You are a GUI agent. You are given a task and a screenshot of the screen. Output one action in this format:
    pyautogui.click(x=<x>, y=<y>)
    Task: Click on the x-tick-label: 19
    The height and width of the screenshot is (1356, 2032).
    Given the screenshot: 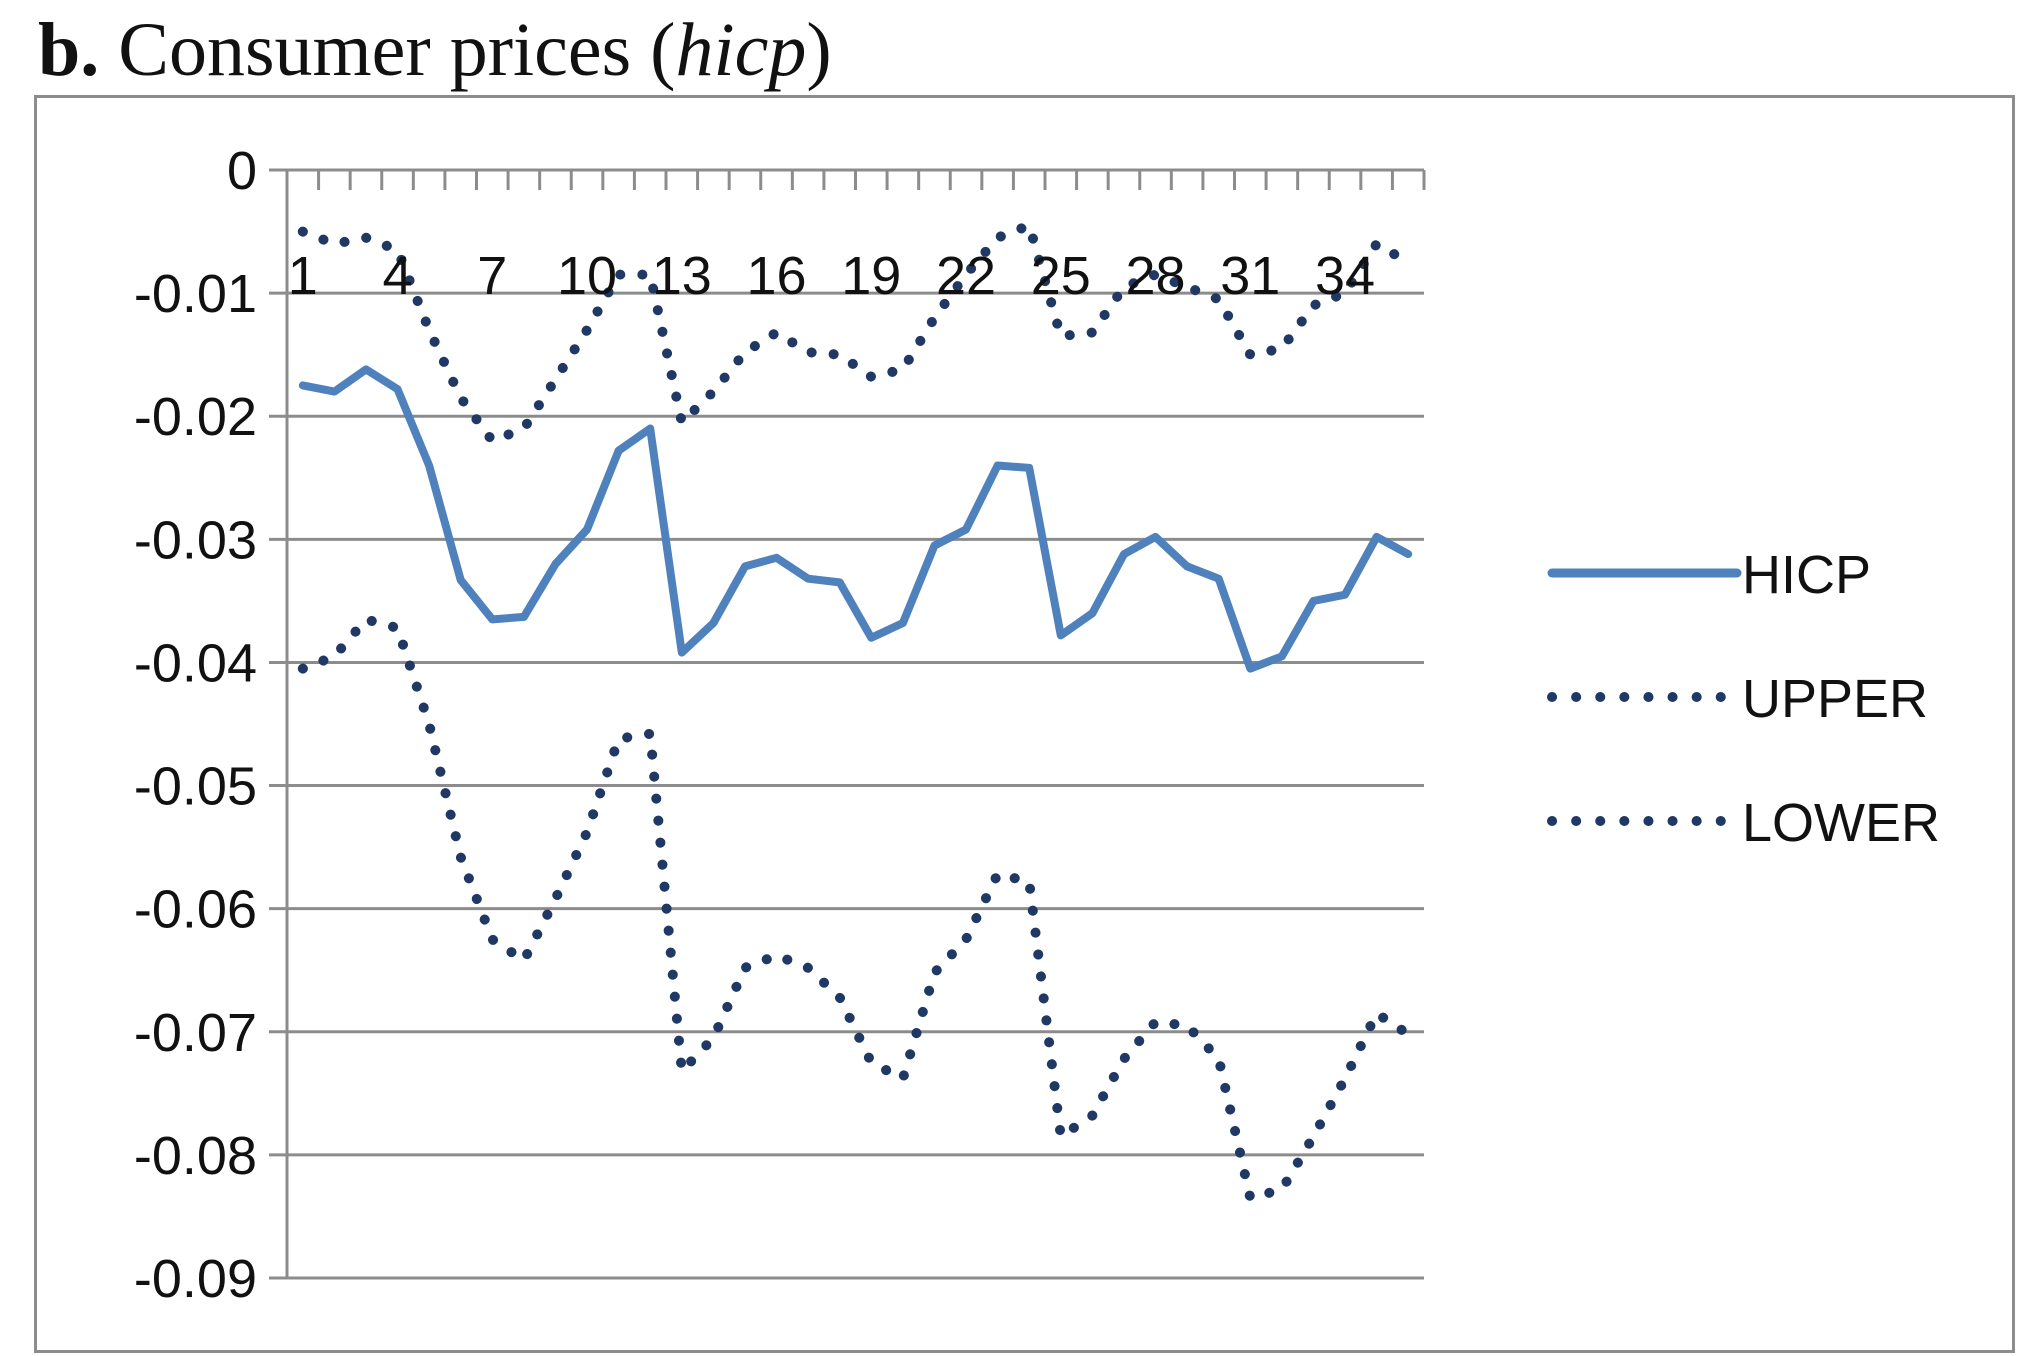 What is the action you would take?
    pyautogui.click(x=871, y=276)
    